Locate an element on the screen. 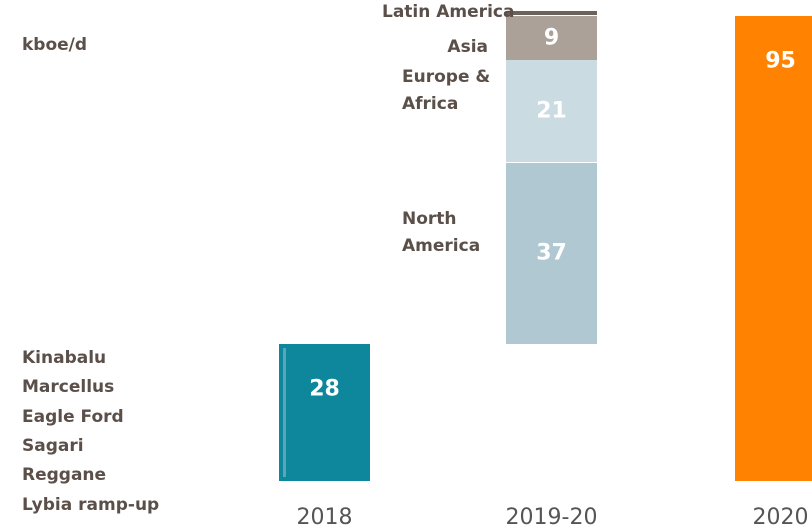 The width and height of the screenshot is (812, 531). segment-label: Eagle Ford is located at coordinates (73, 416).